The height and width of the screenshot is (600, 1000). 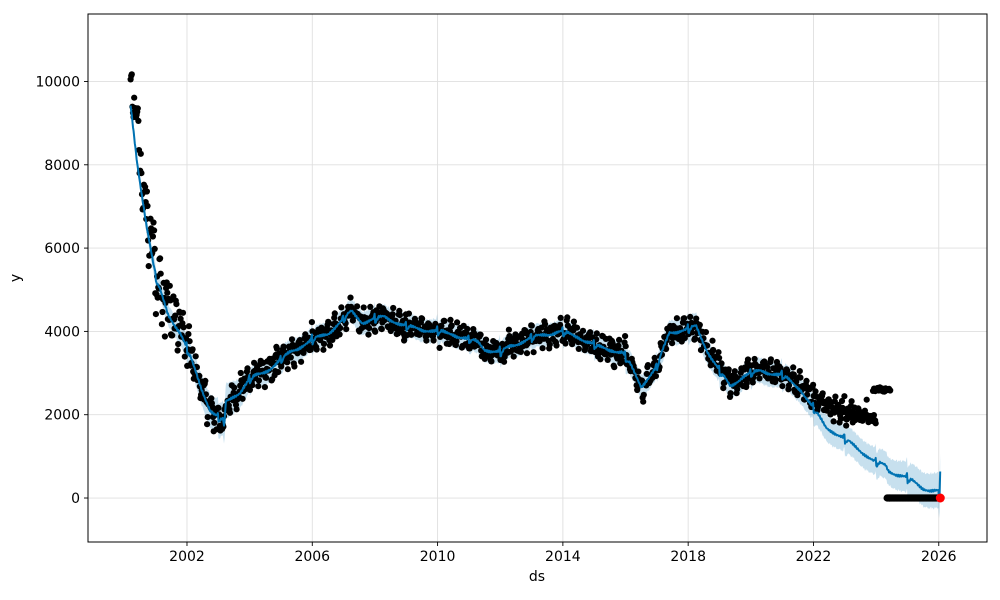 What do you see at coordinates (62, 416) in the screenshot?
I see `y-tick-label: 2000` at bounding box center [62, 416].